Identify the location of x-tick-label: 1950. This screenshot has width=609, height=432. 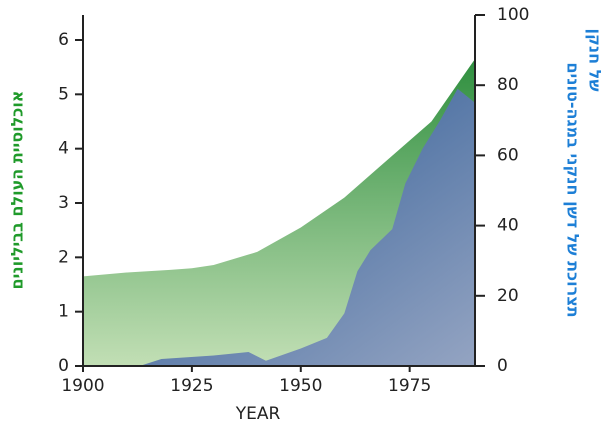
(300, 386).